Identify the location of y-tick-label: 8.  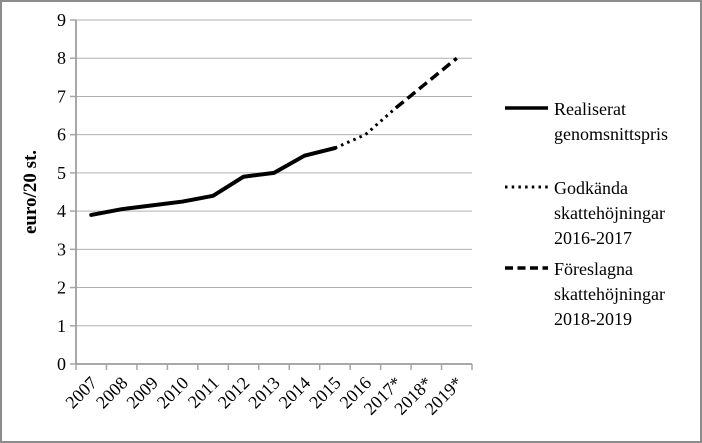
(61, 58).